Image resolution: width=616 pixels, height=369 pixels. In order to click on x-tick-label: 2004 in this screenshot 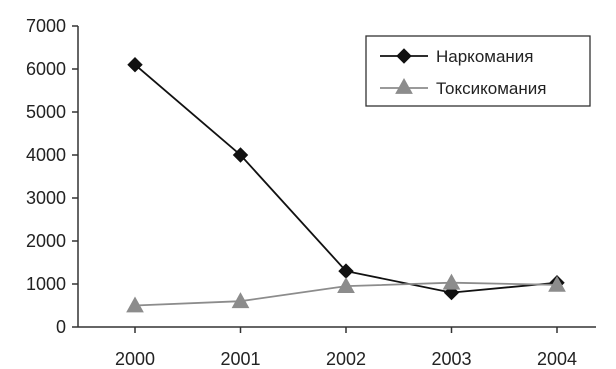, I will do `click(557, 359)`.